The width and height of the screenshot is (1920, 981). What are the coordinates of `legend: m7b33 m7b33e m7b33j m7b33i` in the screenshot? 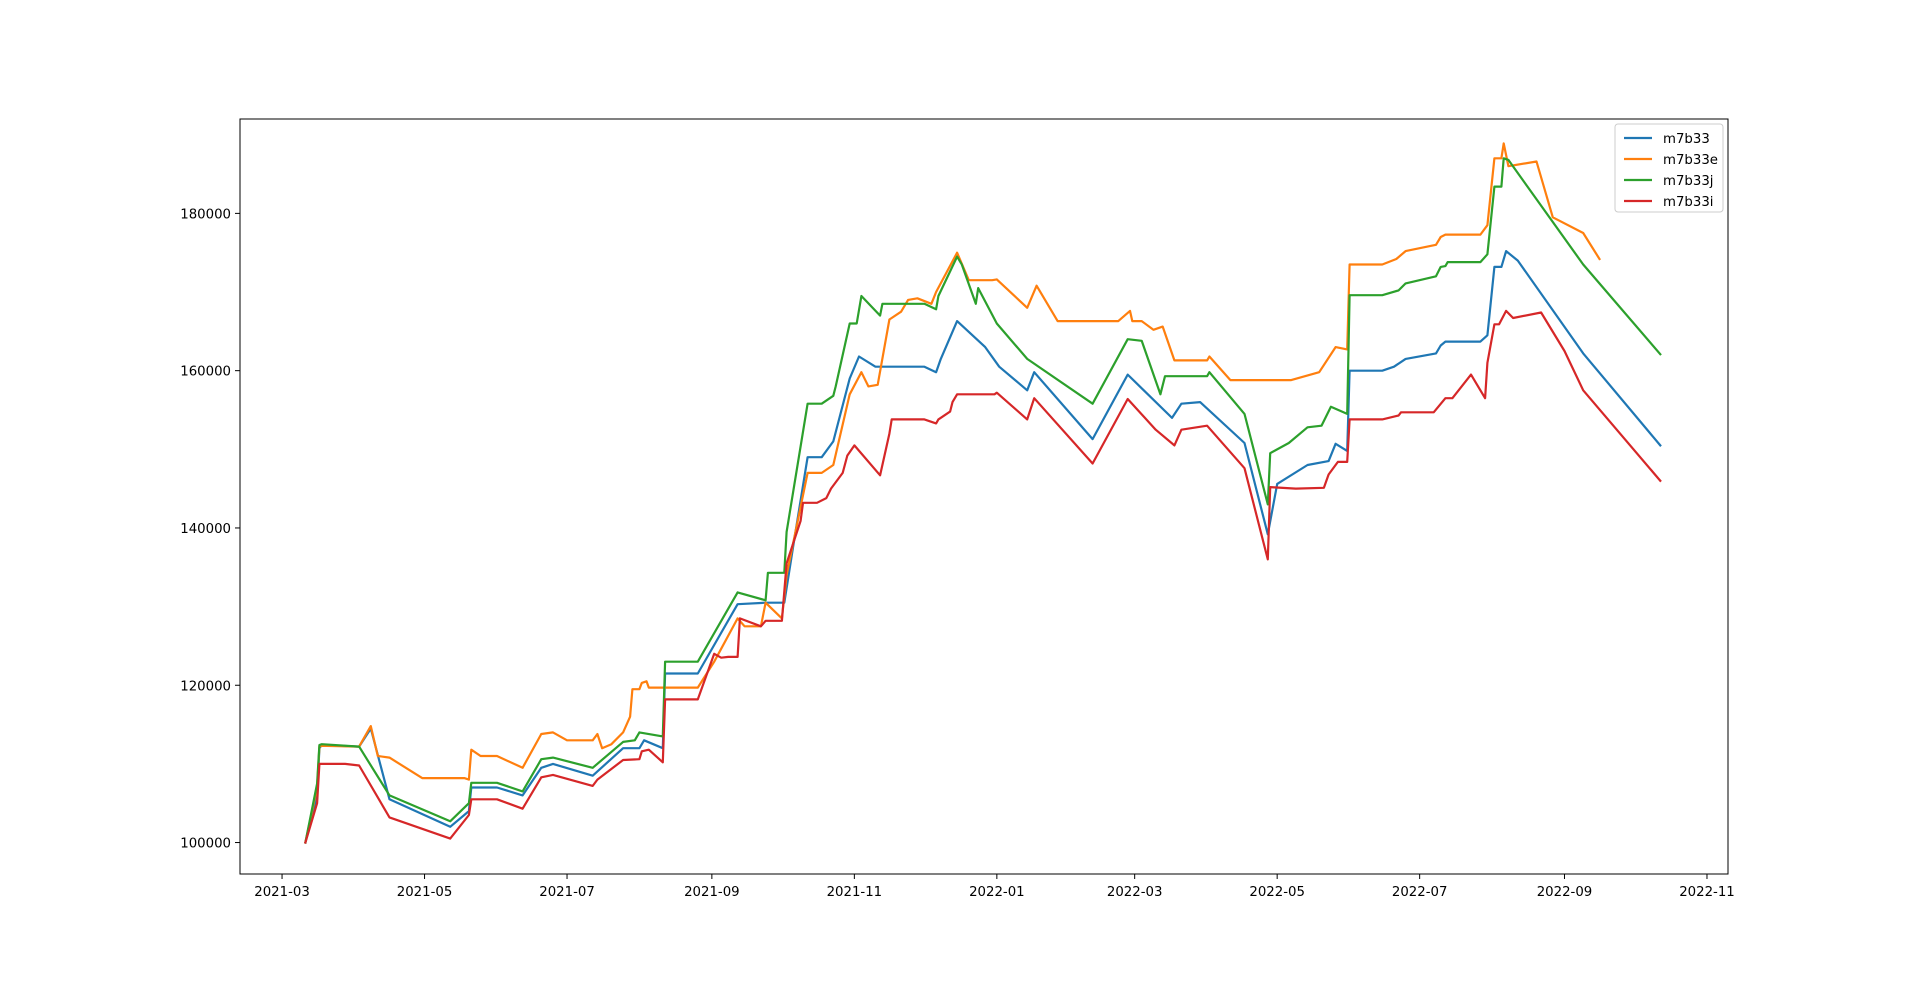 It's located at (1669, 168).